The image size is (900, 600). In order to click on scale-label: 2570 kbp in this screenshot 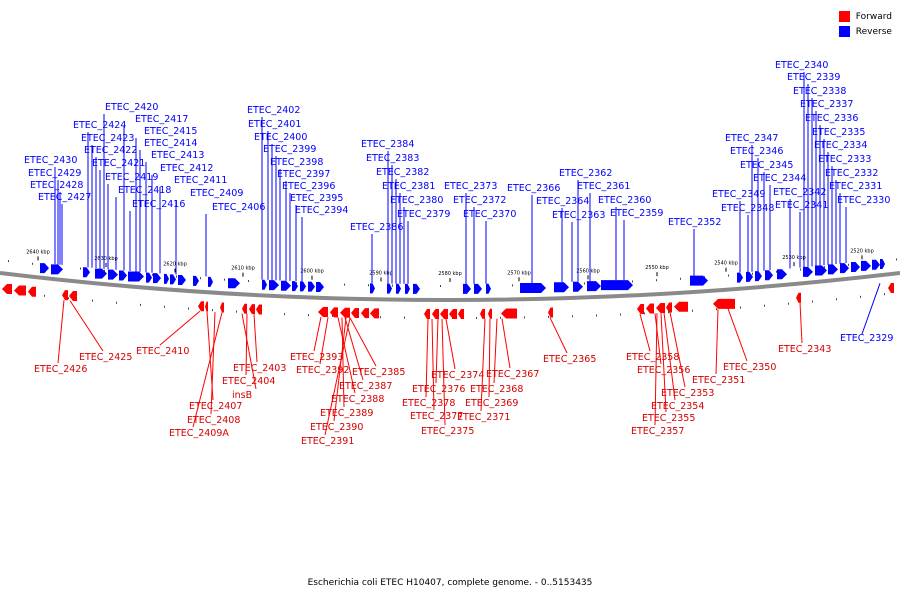, I will do `click(519, 273)`.